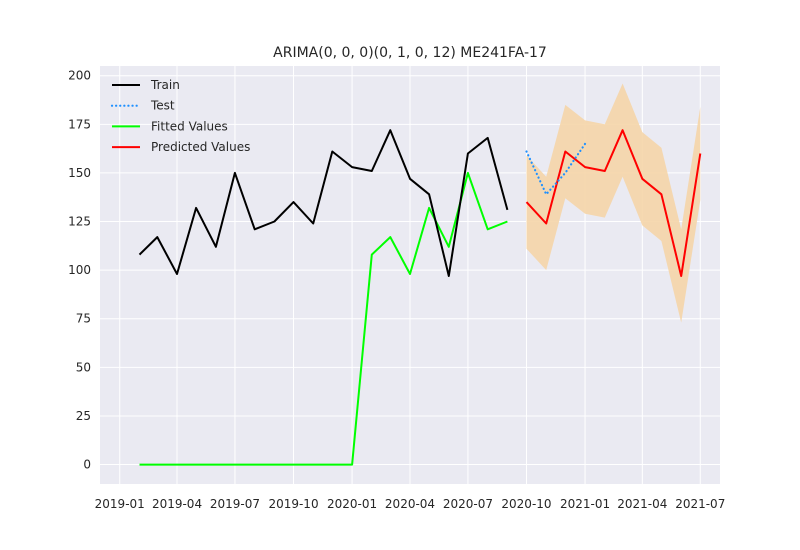 This screenshot has height=550, width=800. Describe the element at coordinates (410, 53) in the screenshot. I see `chart-title: ARIMA(0, 0, 0)(0, 1, 0, 12) ME241FA-17` at that location.